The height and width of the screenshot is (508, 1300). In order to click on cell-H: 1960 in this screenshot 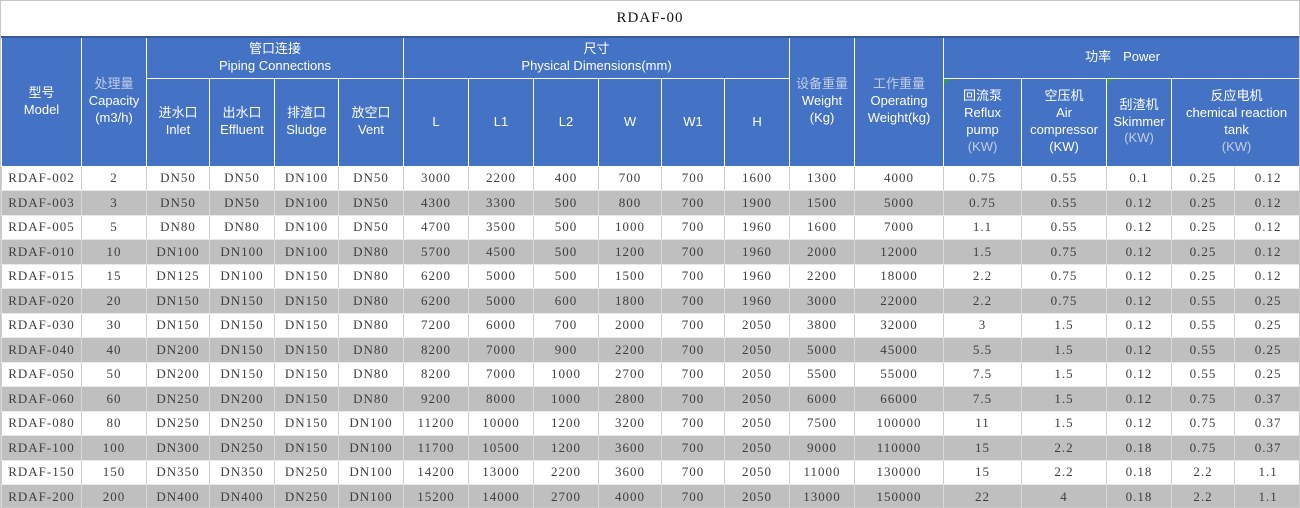, I will do `click(757, 227)`.